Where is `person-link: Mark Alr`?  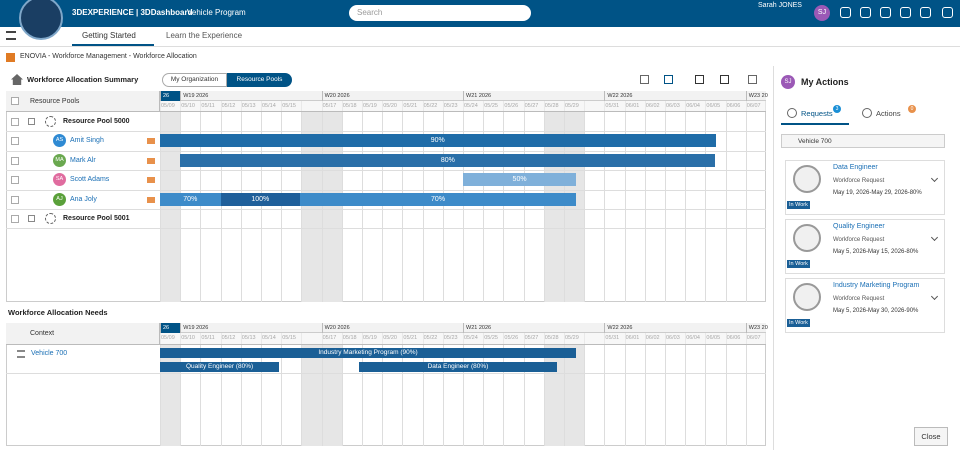
person-link: Mark Alr is located at coordinates (83, 160).